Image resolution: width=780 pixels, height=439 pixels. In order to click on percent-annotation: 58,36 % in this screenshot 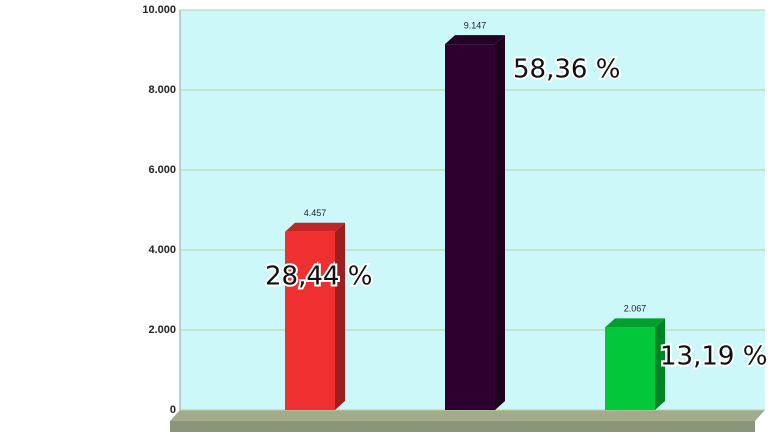, I will do `click(566, 70)`.